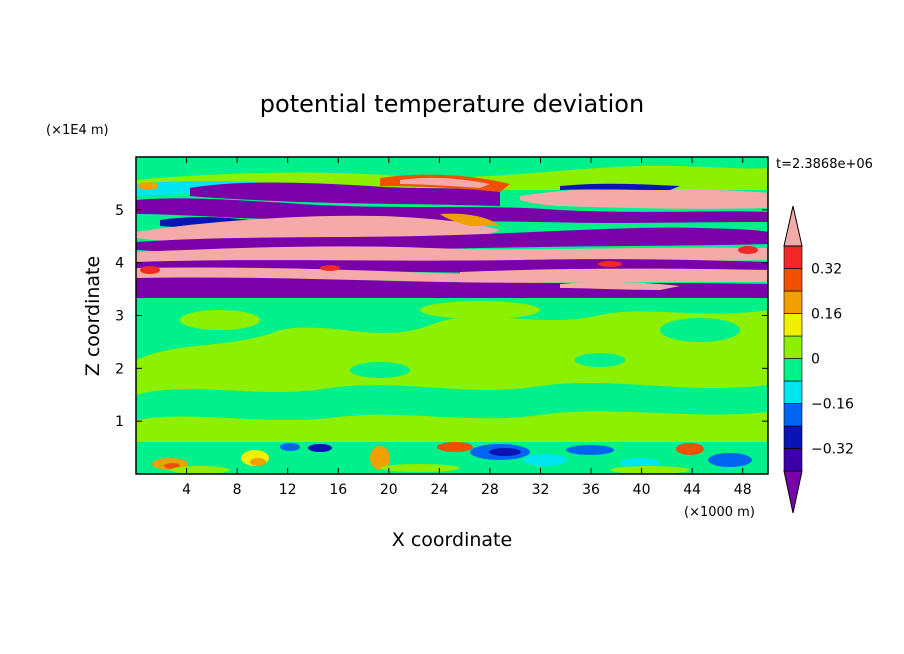  What do you see at coordinates (832, 450) in the screenshot?
I see `colorbar-label: −0.32` at bounding box center [832, 450].